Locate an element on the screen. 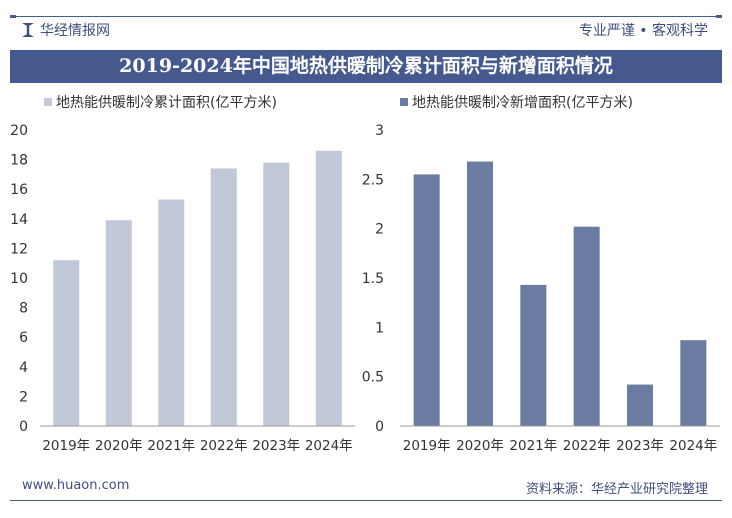  y-tick-label: 14 is located at coordinates (19, 220).